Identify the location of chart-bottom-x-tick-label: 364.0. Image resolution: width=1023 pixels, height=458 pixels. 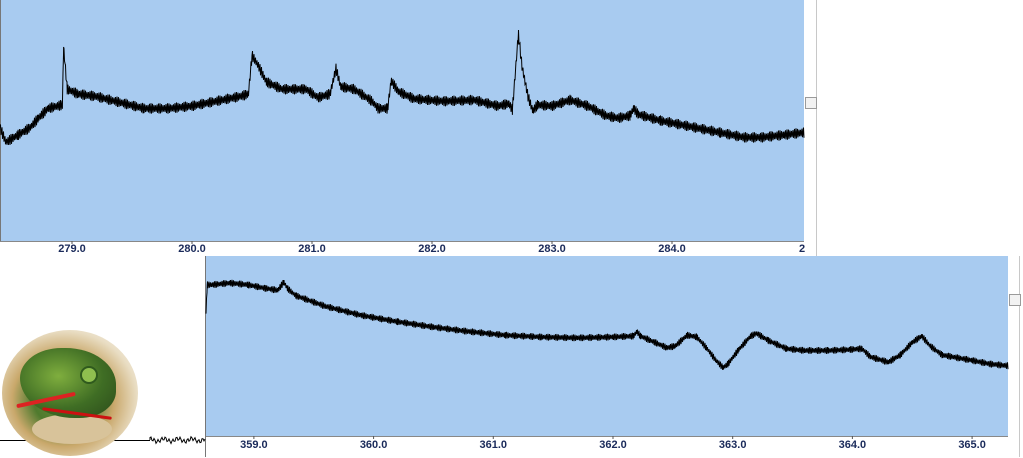
(852, 445).